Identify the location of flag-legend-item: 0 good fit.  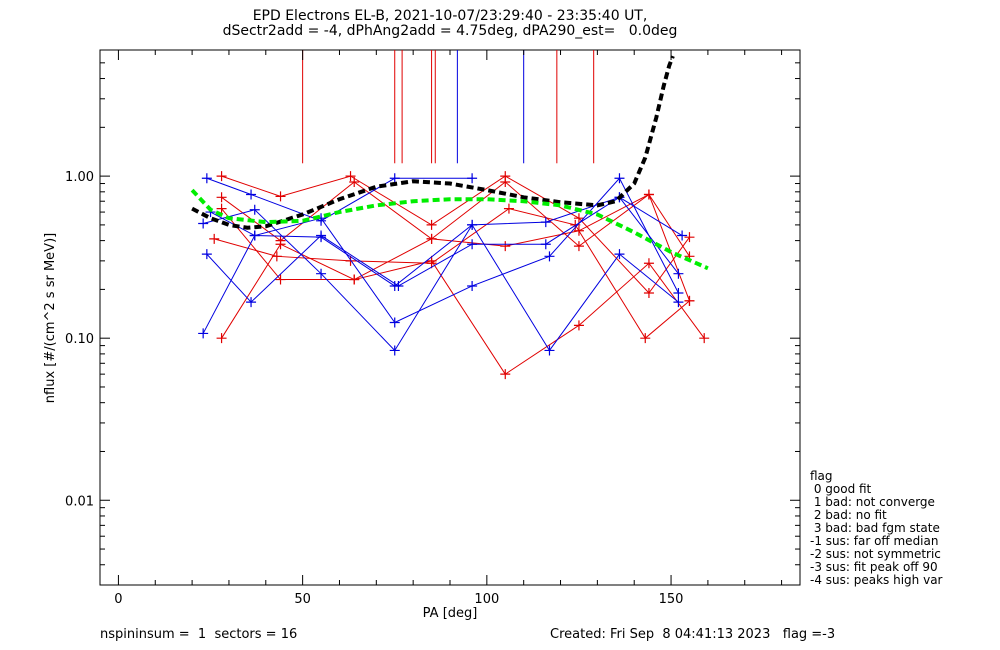
(841, 489).